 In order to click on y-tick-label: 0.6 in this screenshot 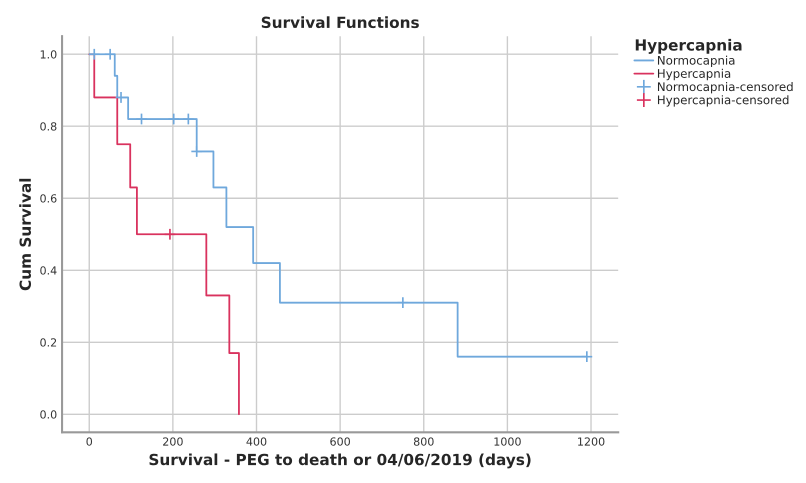, I will do `click(48, 198)`.